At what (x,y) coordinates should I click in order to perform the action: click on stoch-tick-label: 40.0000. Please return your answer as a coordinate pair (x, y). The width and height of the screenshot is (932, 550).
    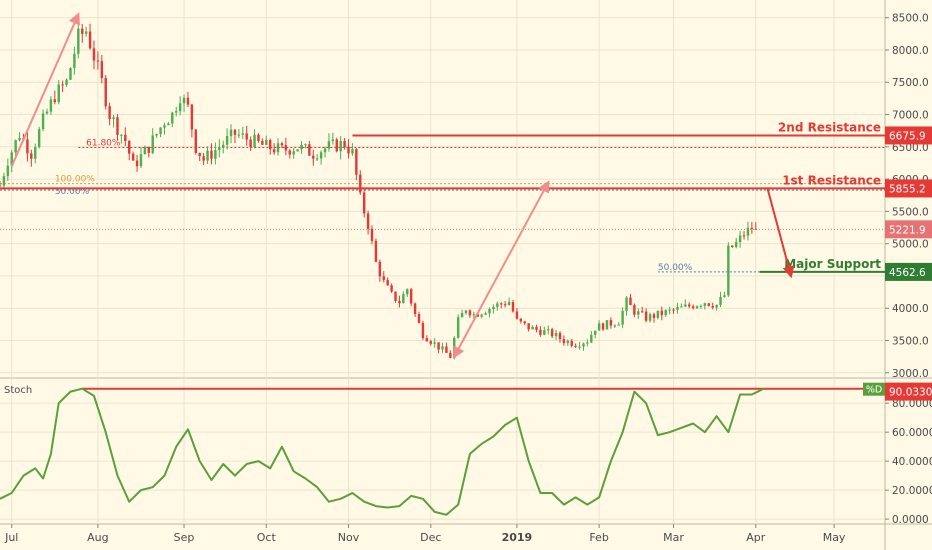
    Looking at the image, I should click on (912, 462).